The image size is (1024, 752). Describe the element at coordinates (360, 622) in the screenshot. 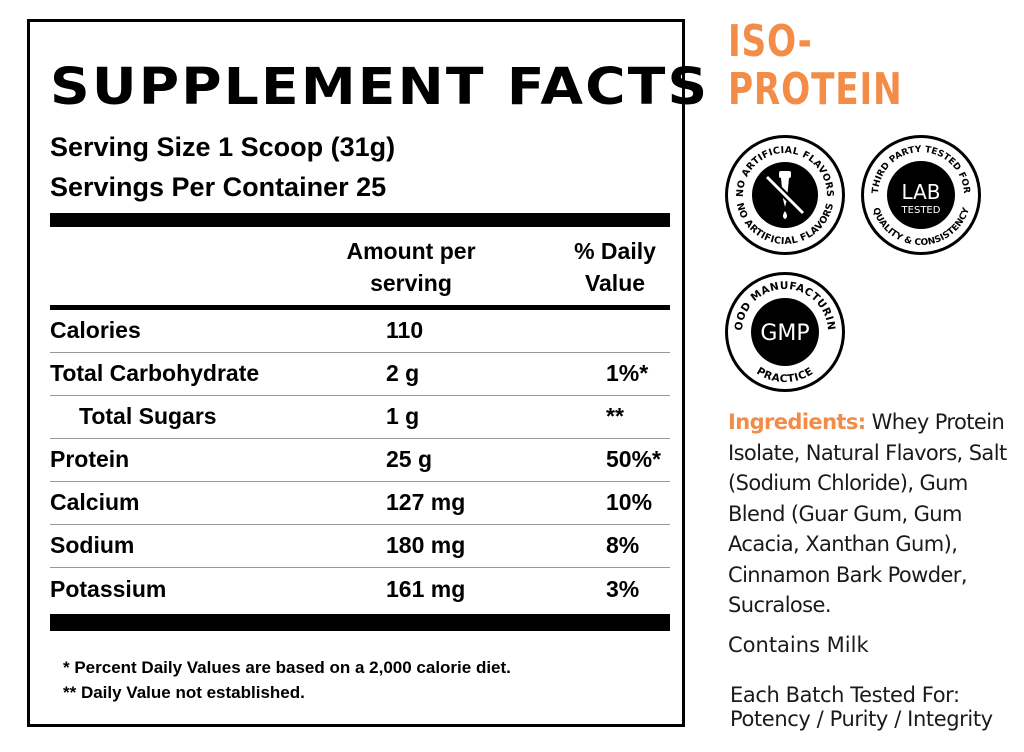

I see `thick-divider-bottom` at that location.